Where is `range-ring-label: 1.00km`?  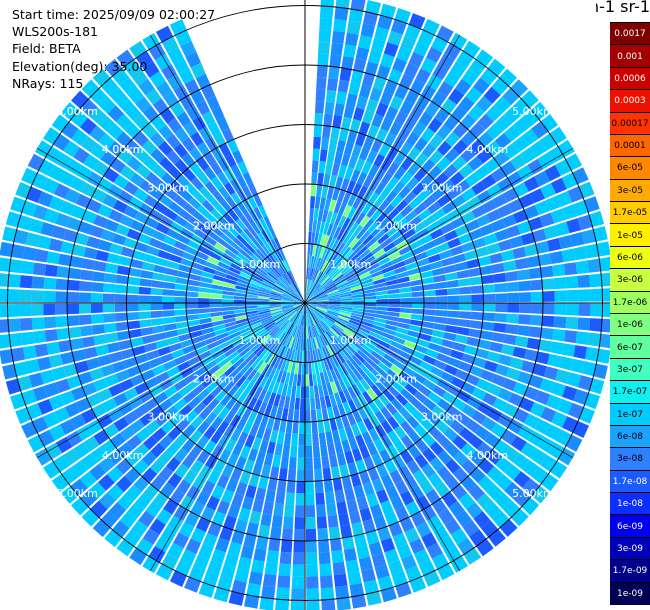
range-ring-label: 1.00km is located at coordinates (351, 264).